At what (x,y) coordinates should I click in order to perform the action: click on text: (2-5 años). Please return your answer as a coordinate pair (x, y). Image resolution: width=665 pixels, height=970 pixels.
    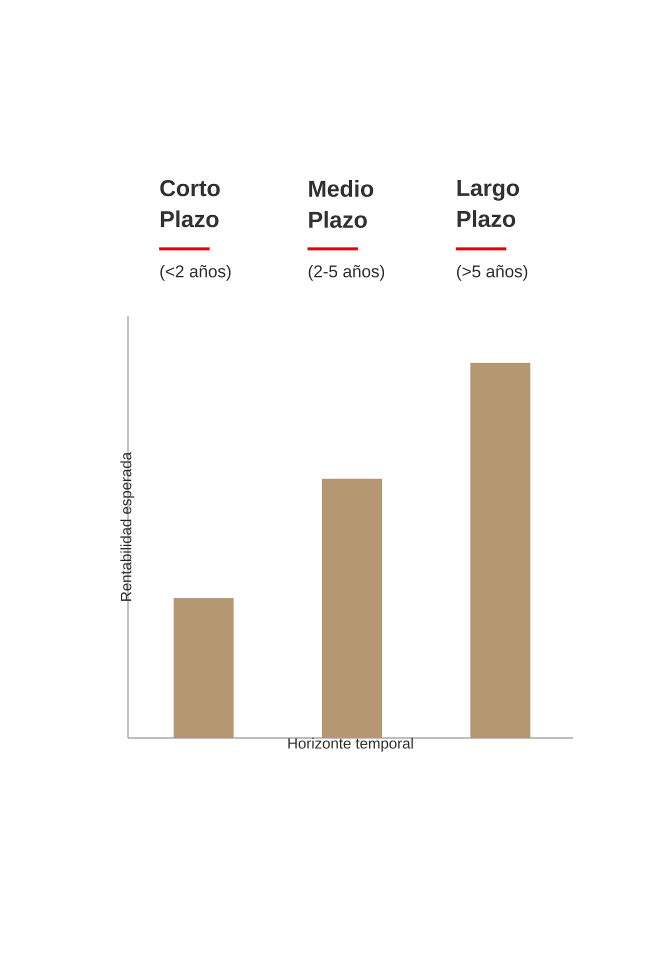
    Looking at the image, I should click on (346, 272).